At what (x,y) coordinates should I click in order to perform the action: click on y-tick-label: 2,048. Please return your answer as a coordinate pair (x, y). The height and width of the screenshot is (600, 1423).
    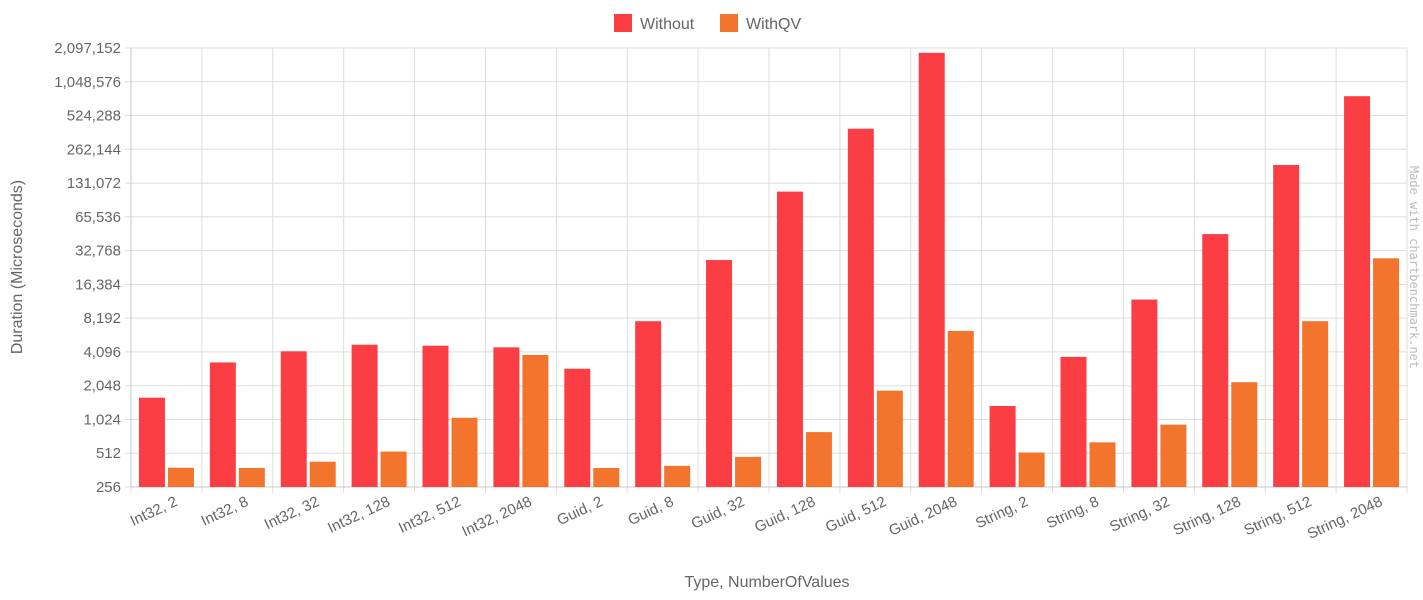
    Looking at the image, I should click on (102, 386).